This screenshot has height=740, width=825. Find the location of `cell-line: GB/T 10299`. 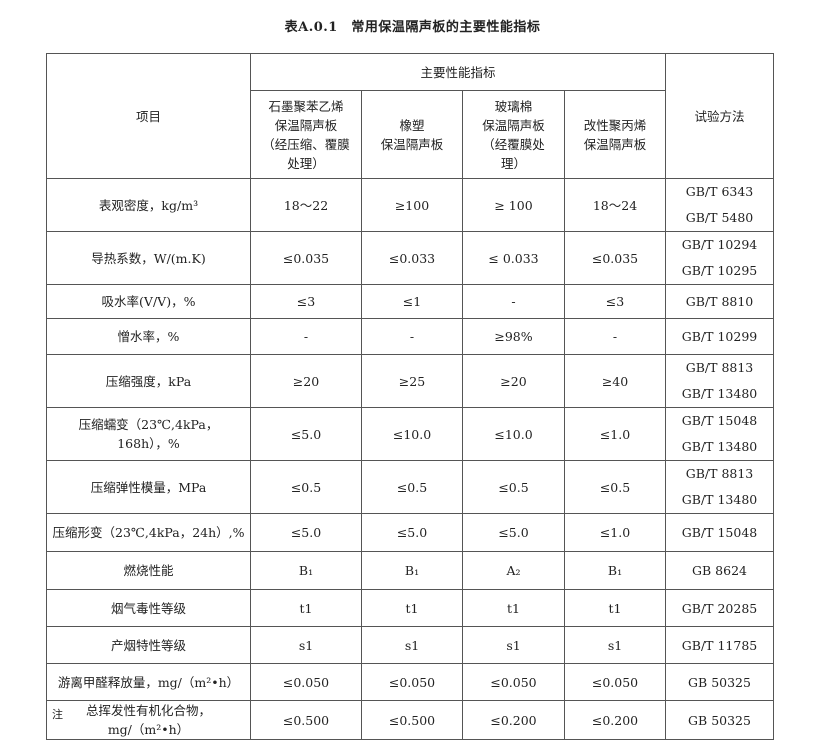

cell-line: GB/T 10299 is located at coordinates (719, 336).